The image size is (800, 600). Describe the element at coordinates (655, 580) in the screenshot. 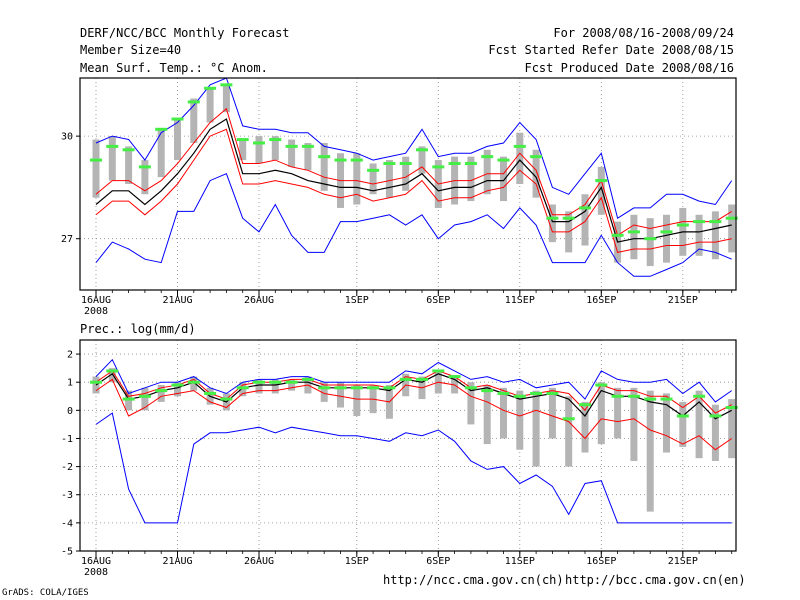

I see `bcc-url: http://bcc.cma.gov.cn(en)` at that location.